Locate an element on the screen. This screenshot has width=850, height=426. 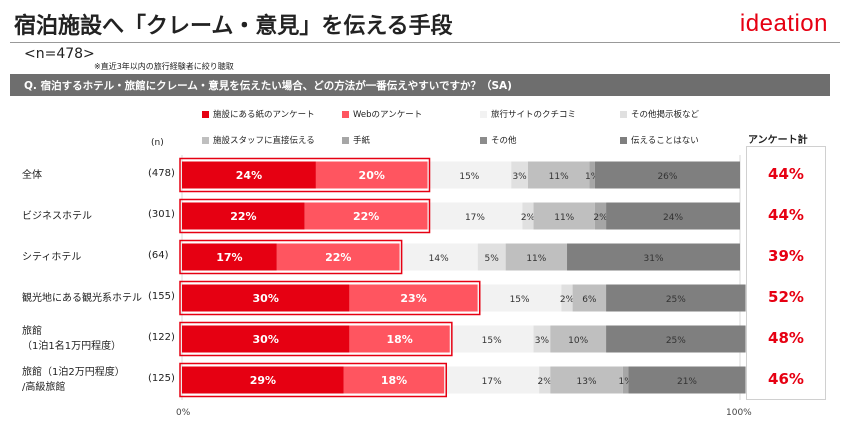
x-tick-label-max: 100% is located at coordinates (739, 413).